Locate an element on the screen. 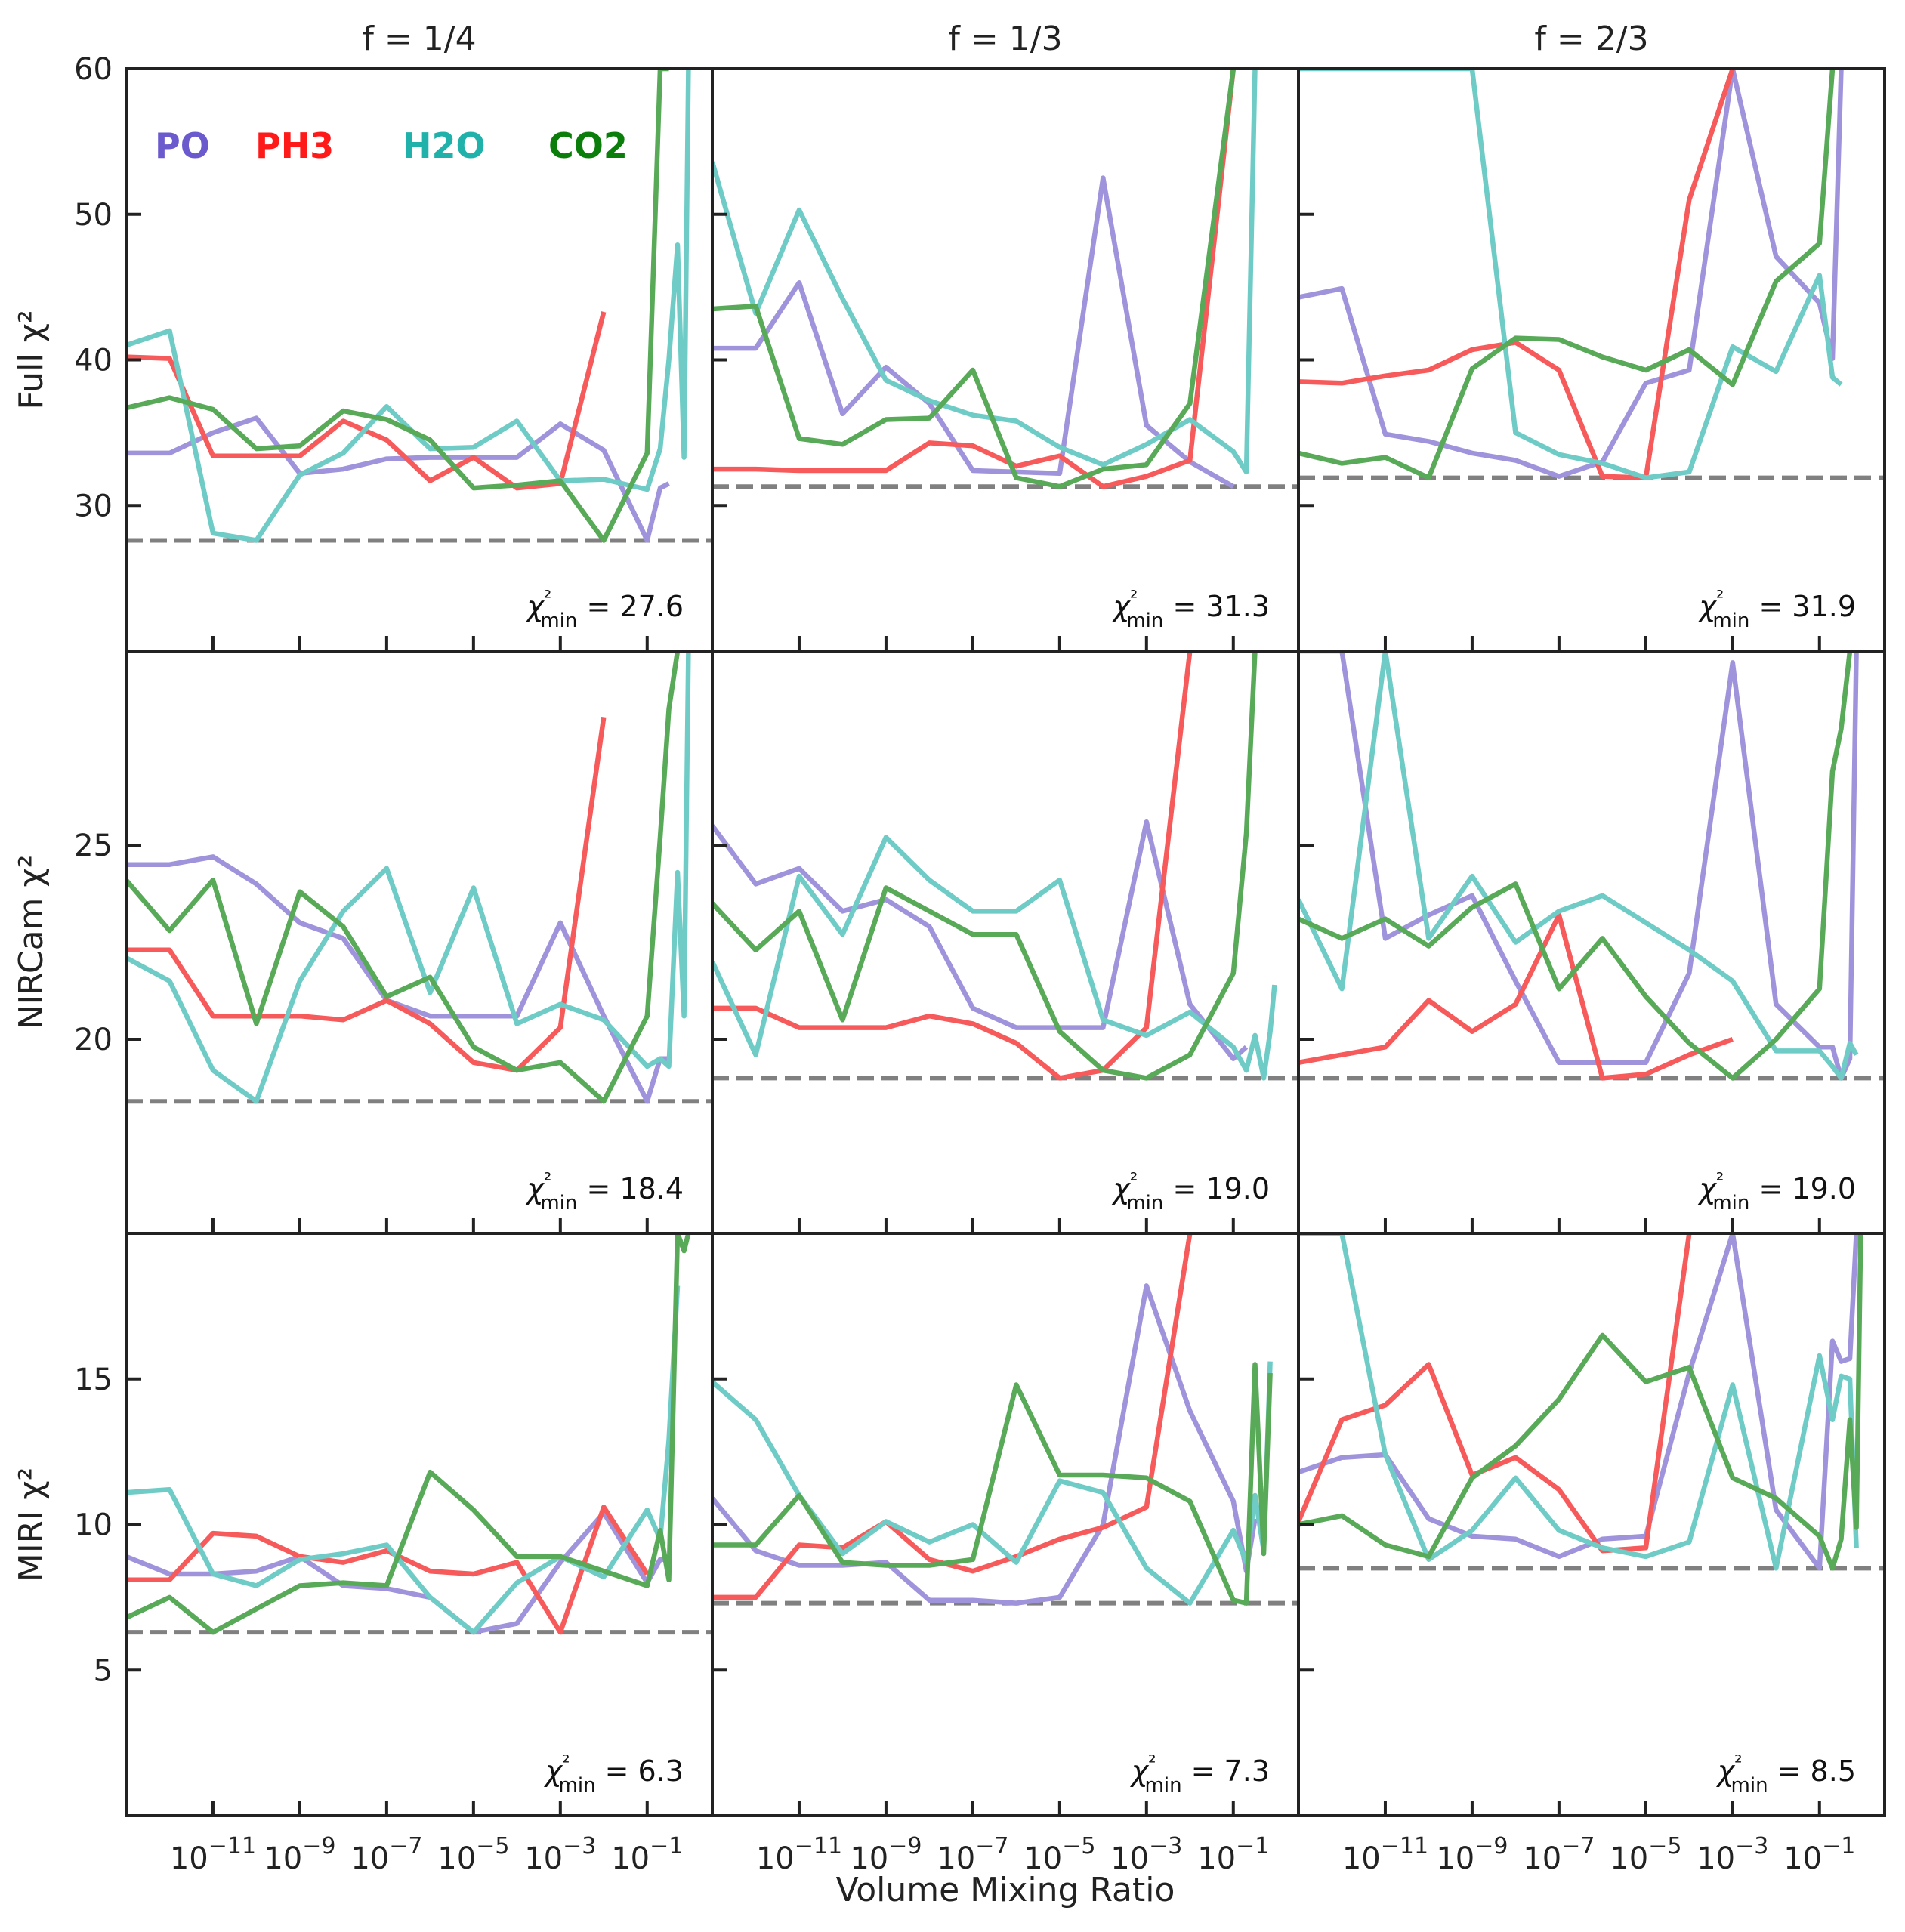  panel-0-0-plot-area is located at coordinates (419, 306).